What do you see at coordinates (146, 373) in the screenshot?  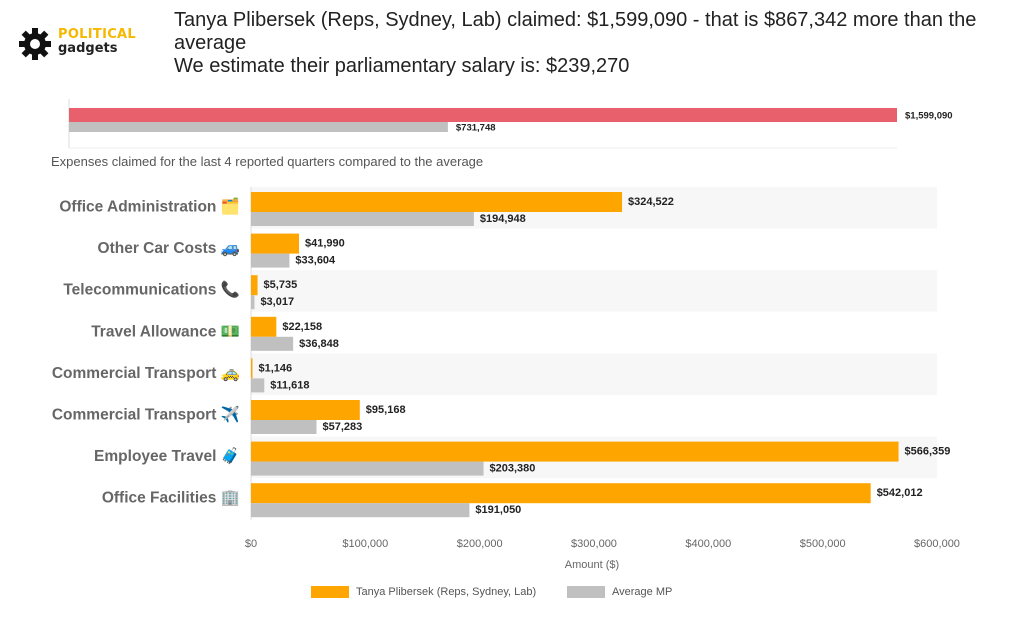 I see `category-label: Commercial Transport 🚕` at bounding box center [146, 373].